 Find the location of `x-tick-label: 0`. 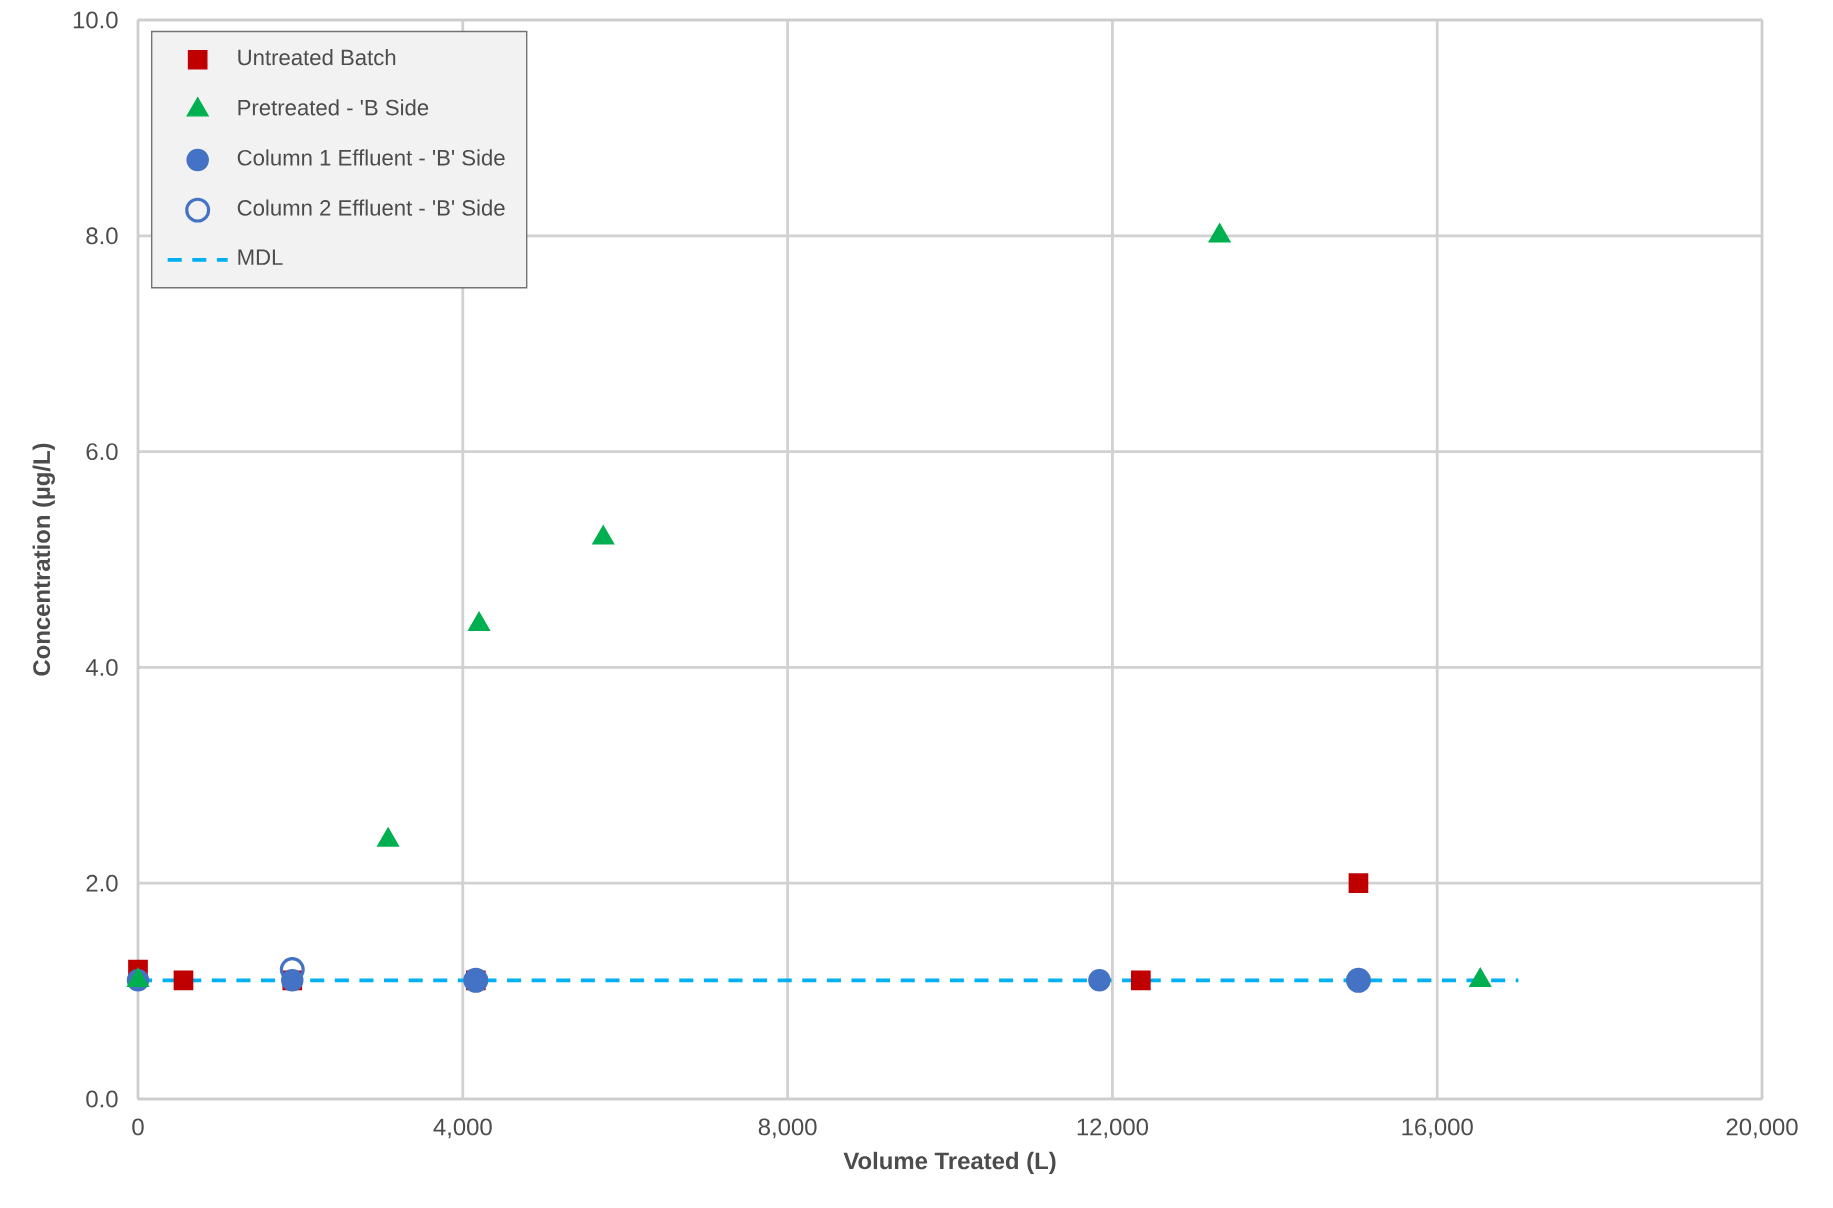

x-tick-label: 0 is located at coordinates (138, 1127).